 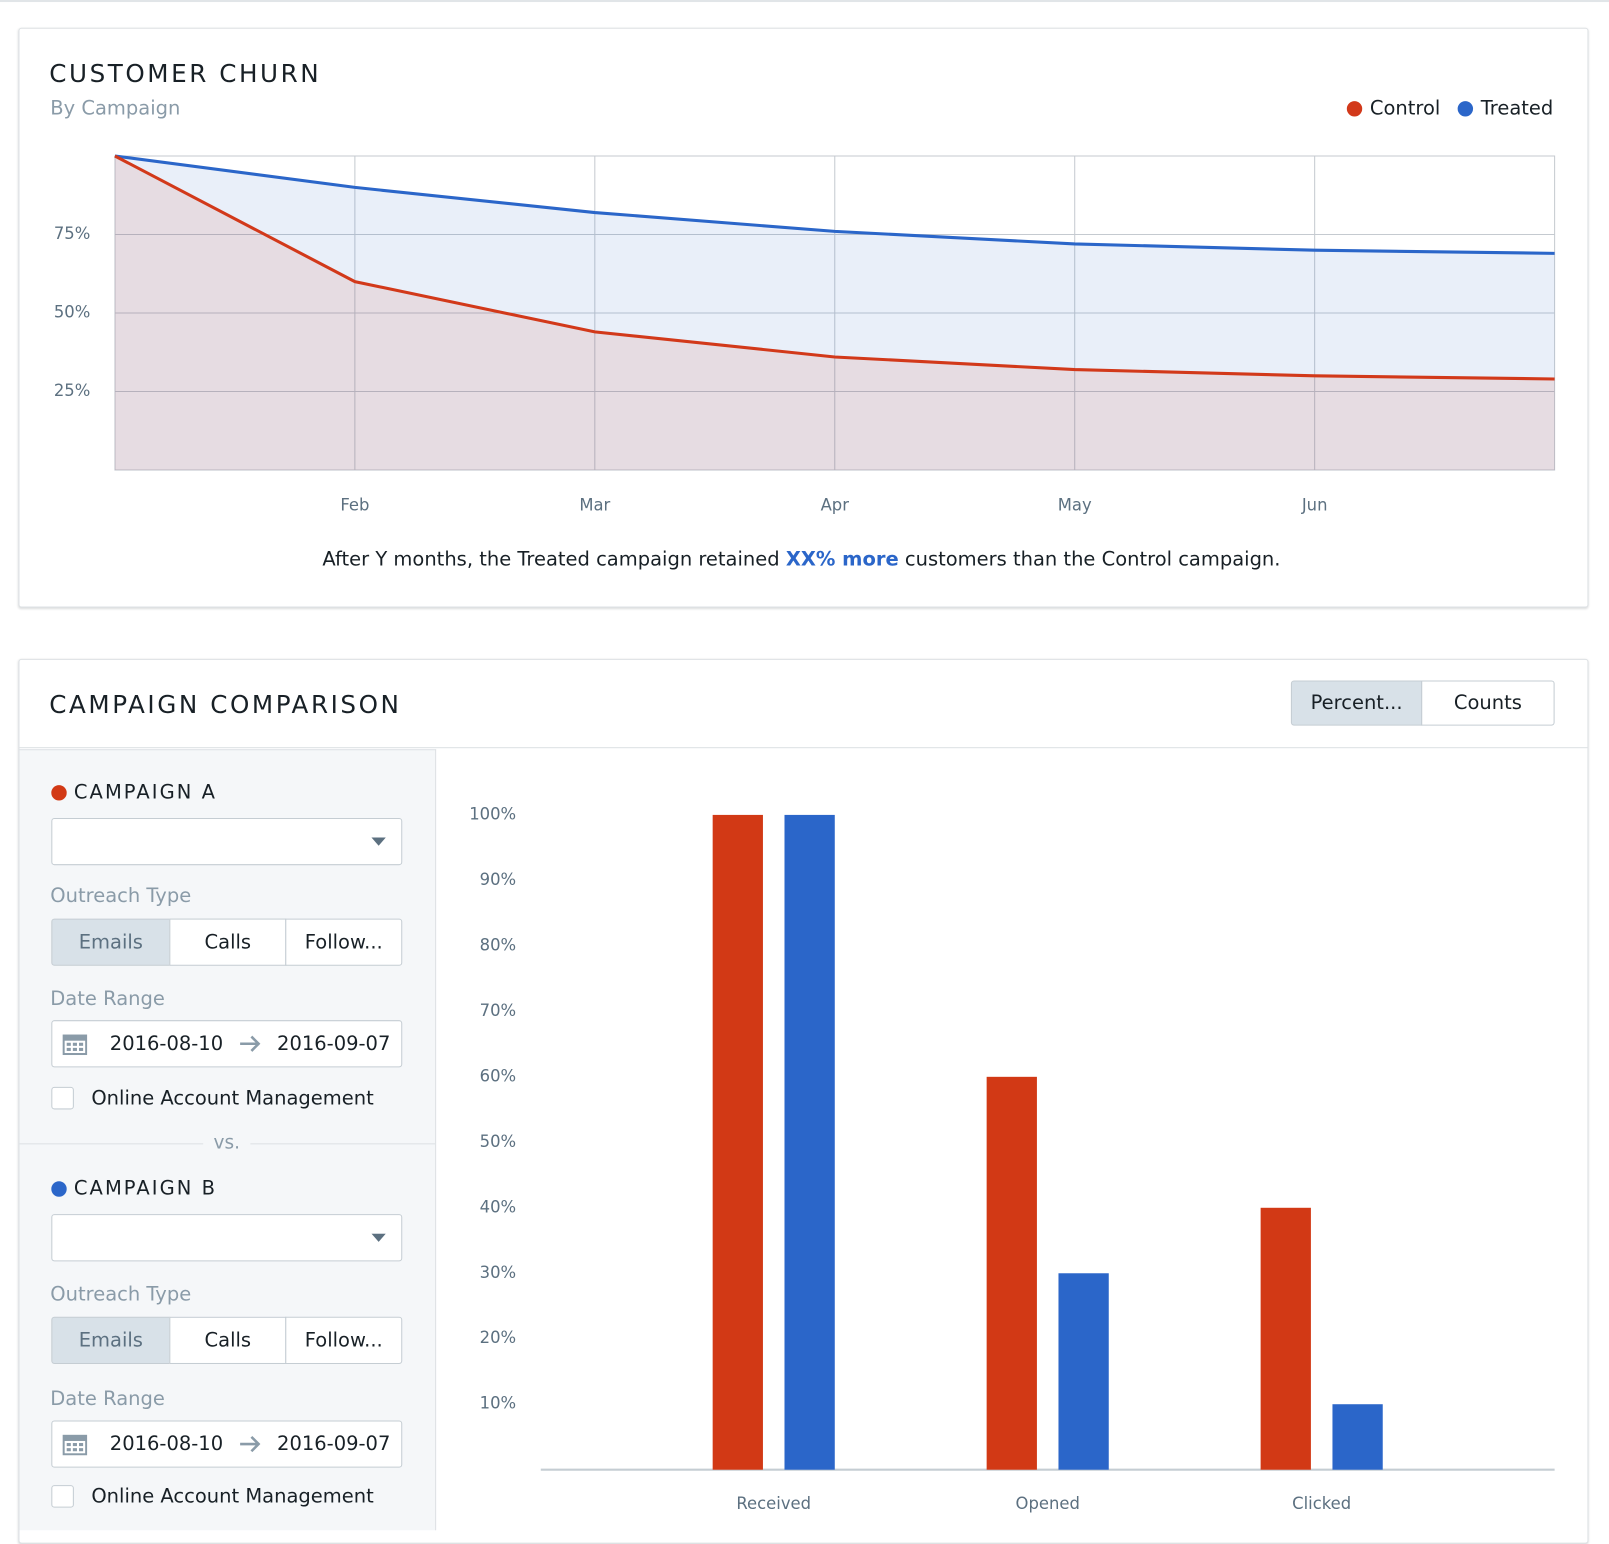 What do you see at coordinates (145, 1188) in the screenshot?
I see `legend-label: CAMPAIGN B` at bounding box center [145, 1188].